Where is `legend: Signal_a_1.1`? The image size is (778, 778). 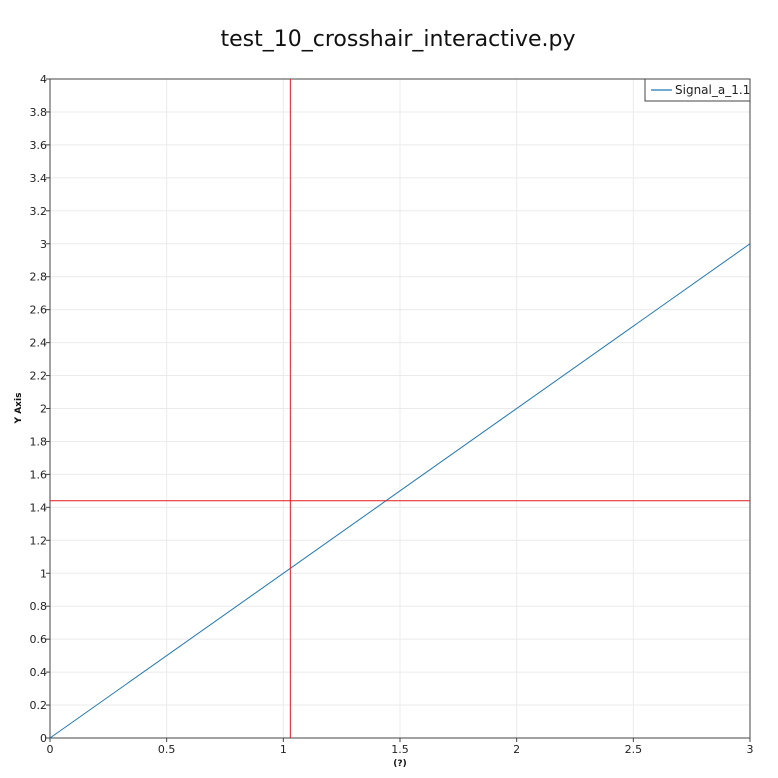
legend: Signal_a_1.1 is located at coordinates (697, 90).